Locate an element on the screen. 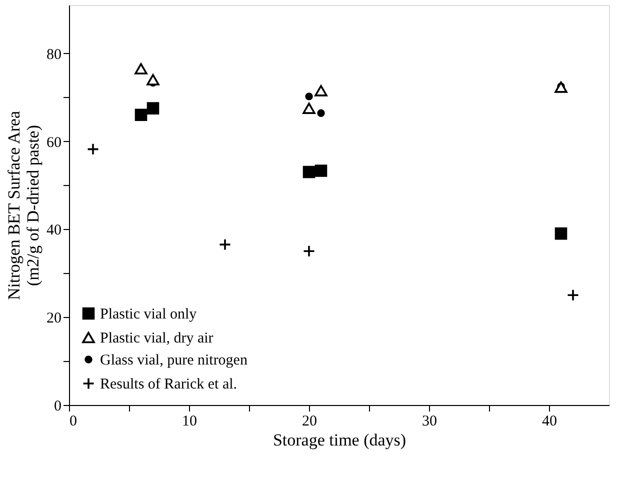  y-tick-label: 40 is located at coordinates (54, 230).